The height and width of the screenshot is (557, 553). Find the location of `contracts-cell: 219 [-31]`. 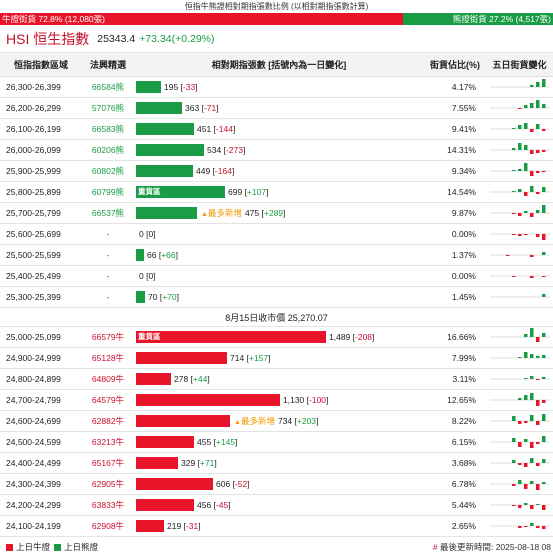

contracts-cell: 219 [-31] is located at coordinates (279, 526).